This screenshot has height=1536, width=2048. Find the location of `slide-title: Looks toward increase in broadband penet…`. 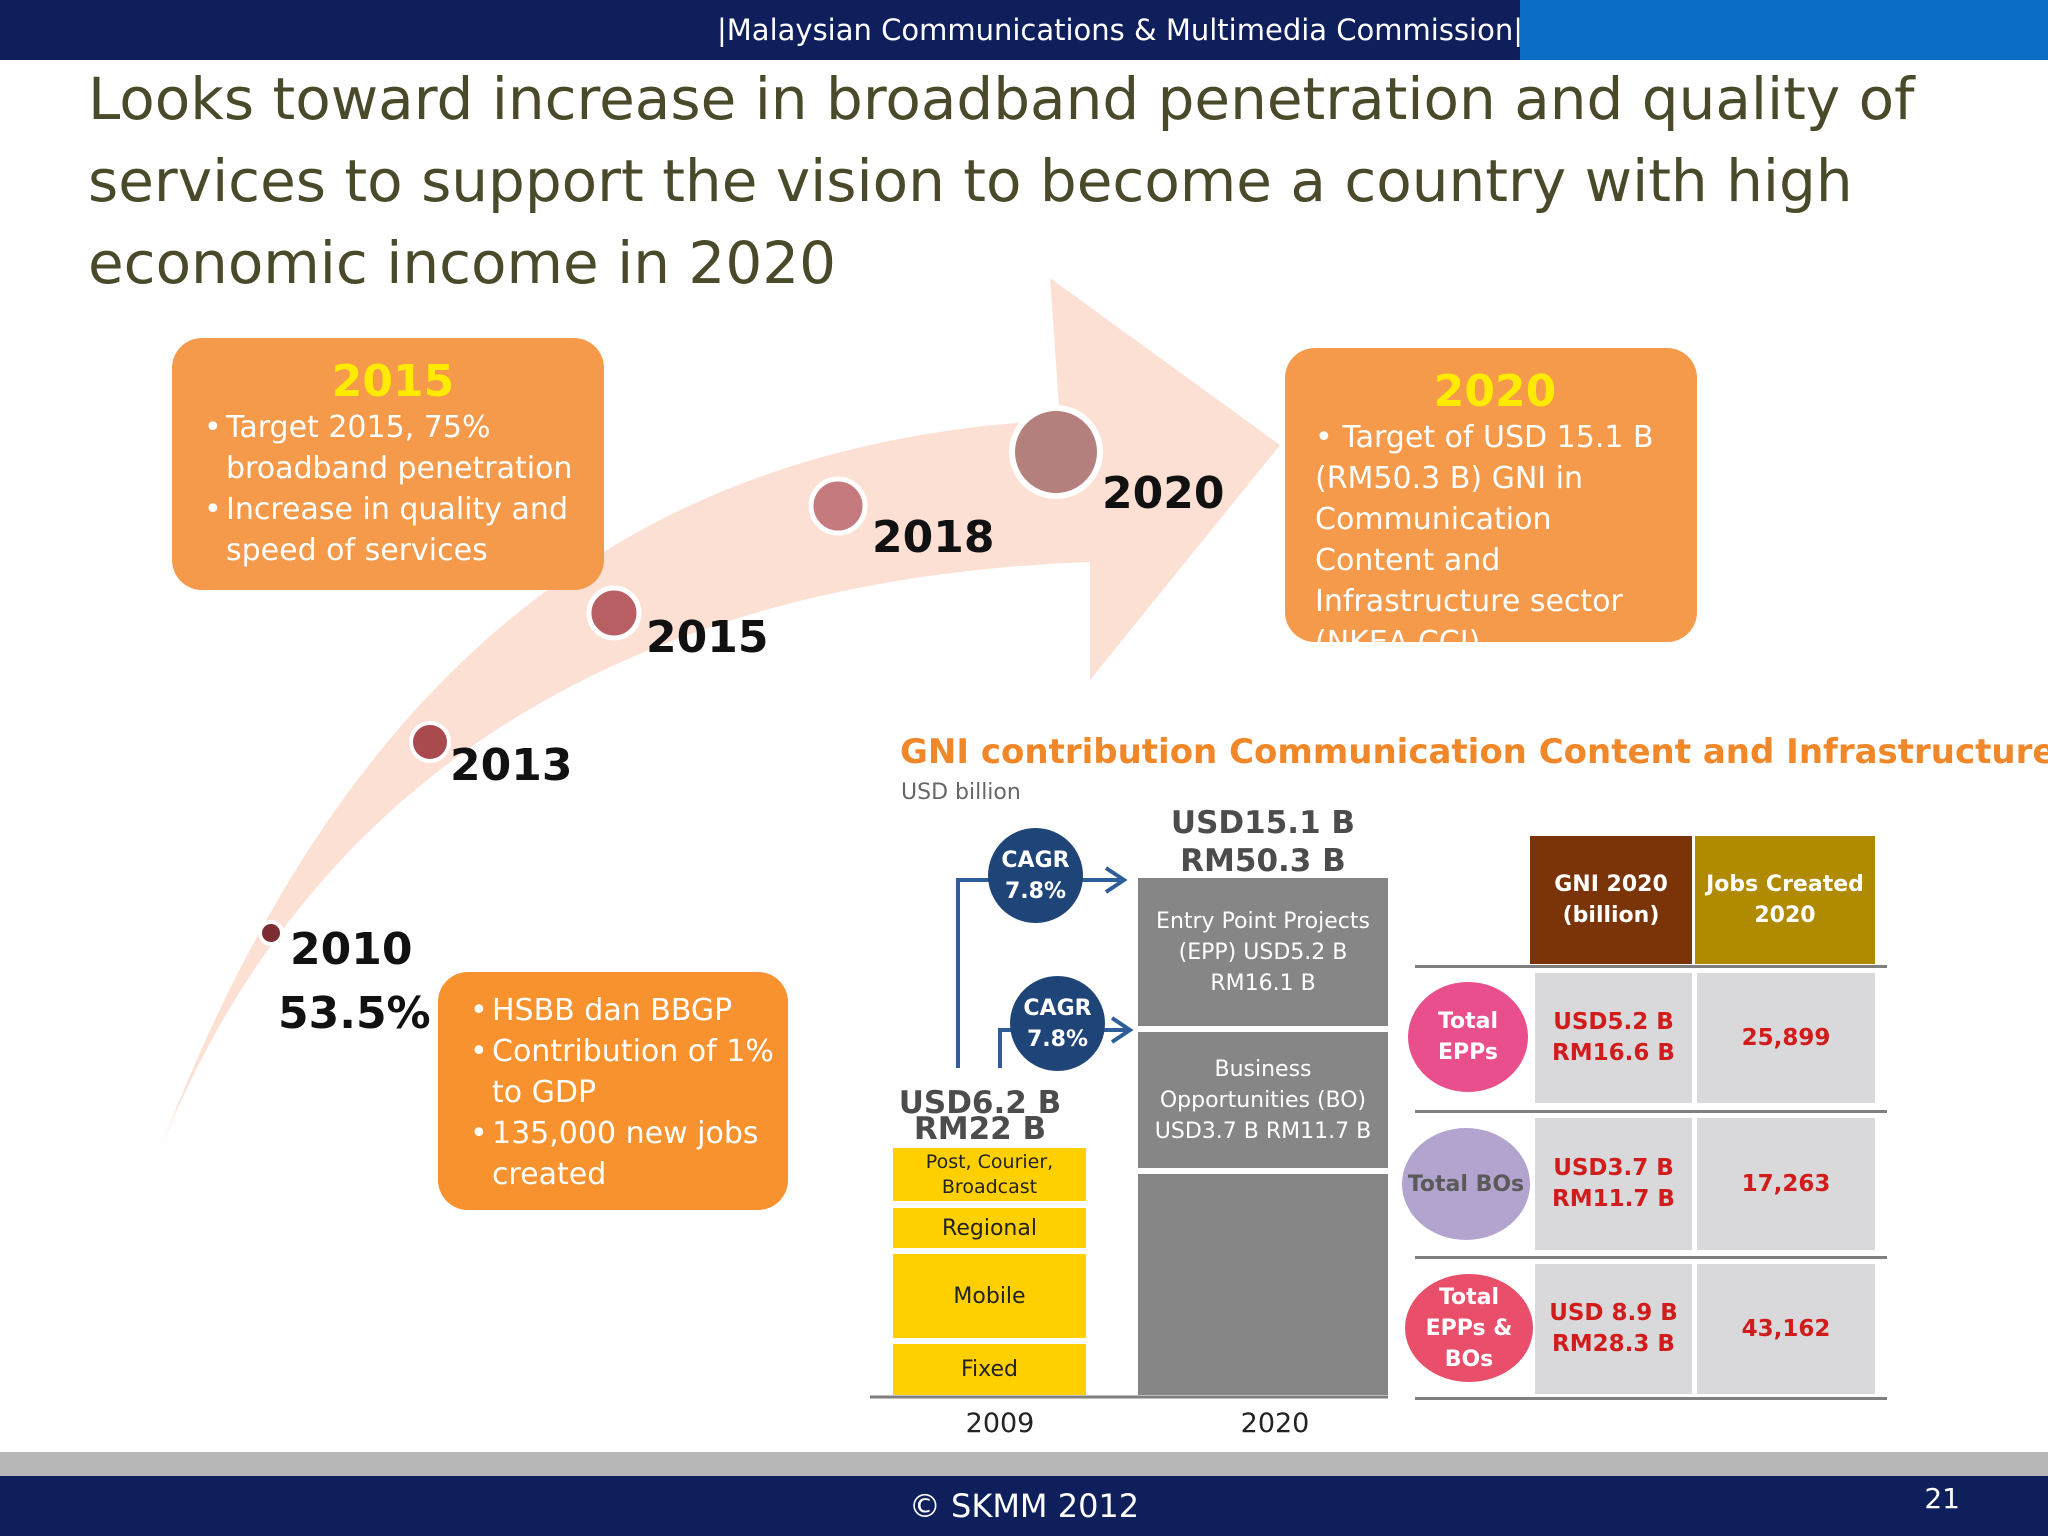

slide-title: Looks toward increase in broadband penet… is located at coordinates (1001, 181).